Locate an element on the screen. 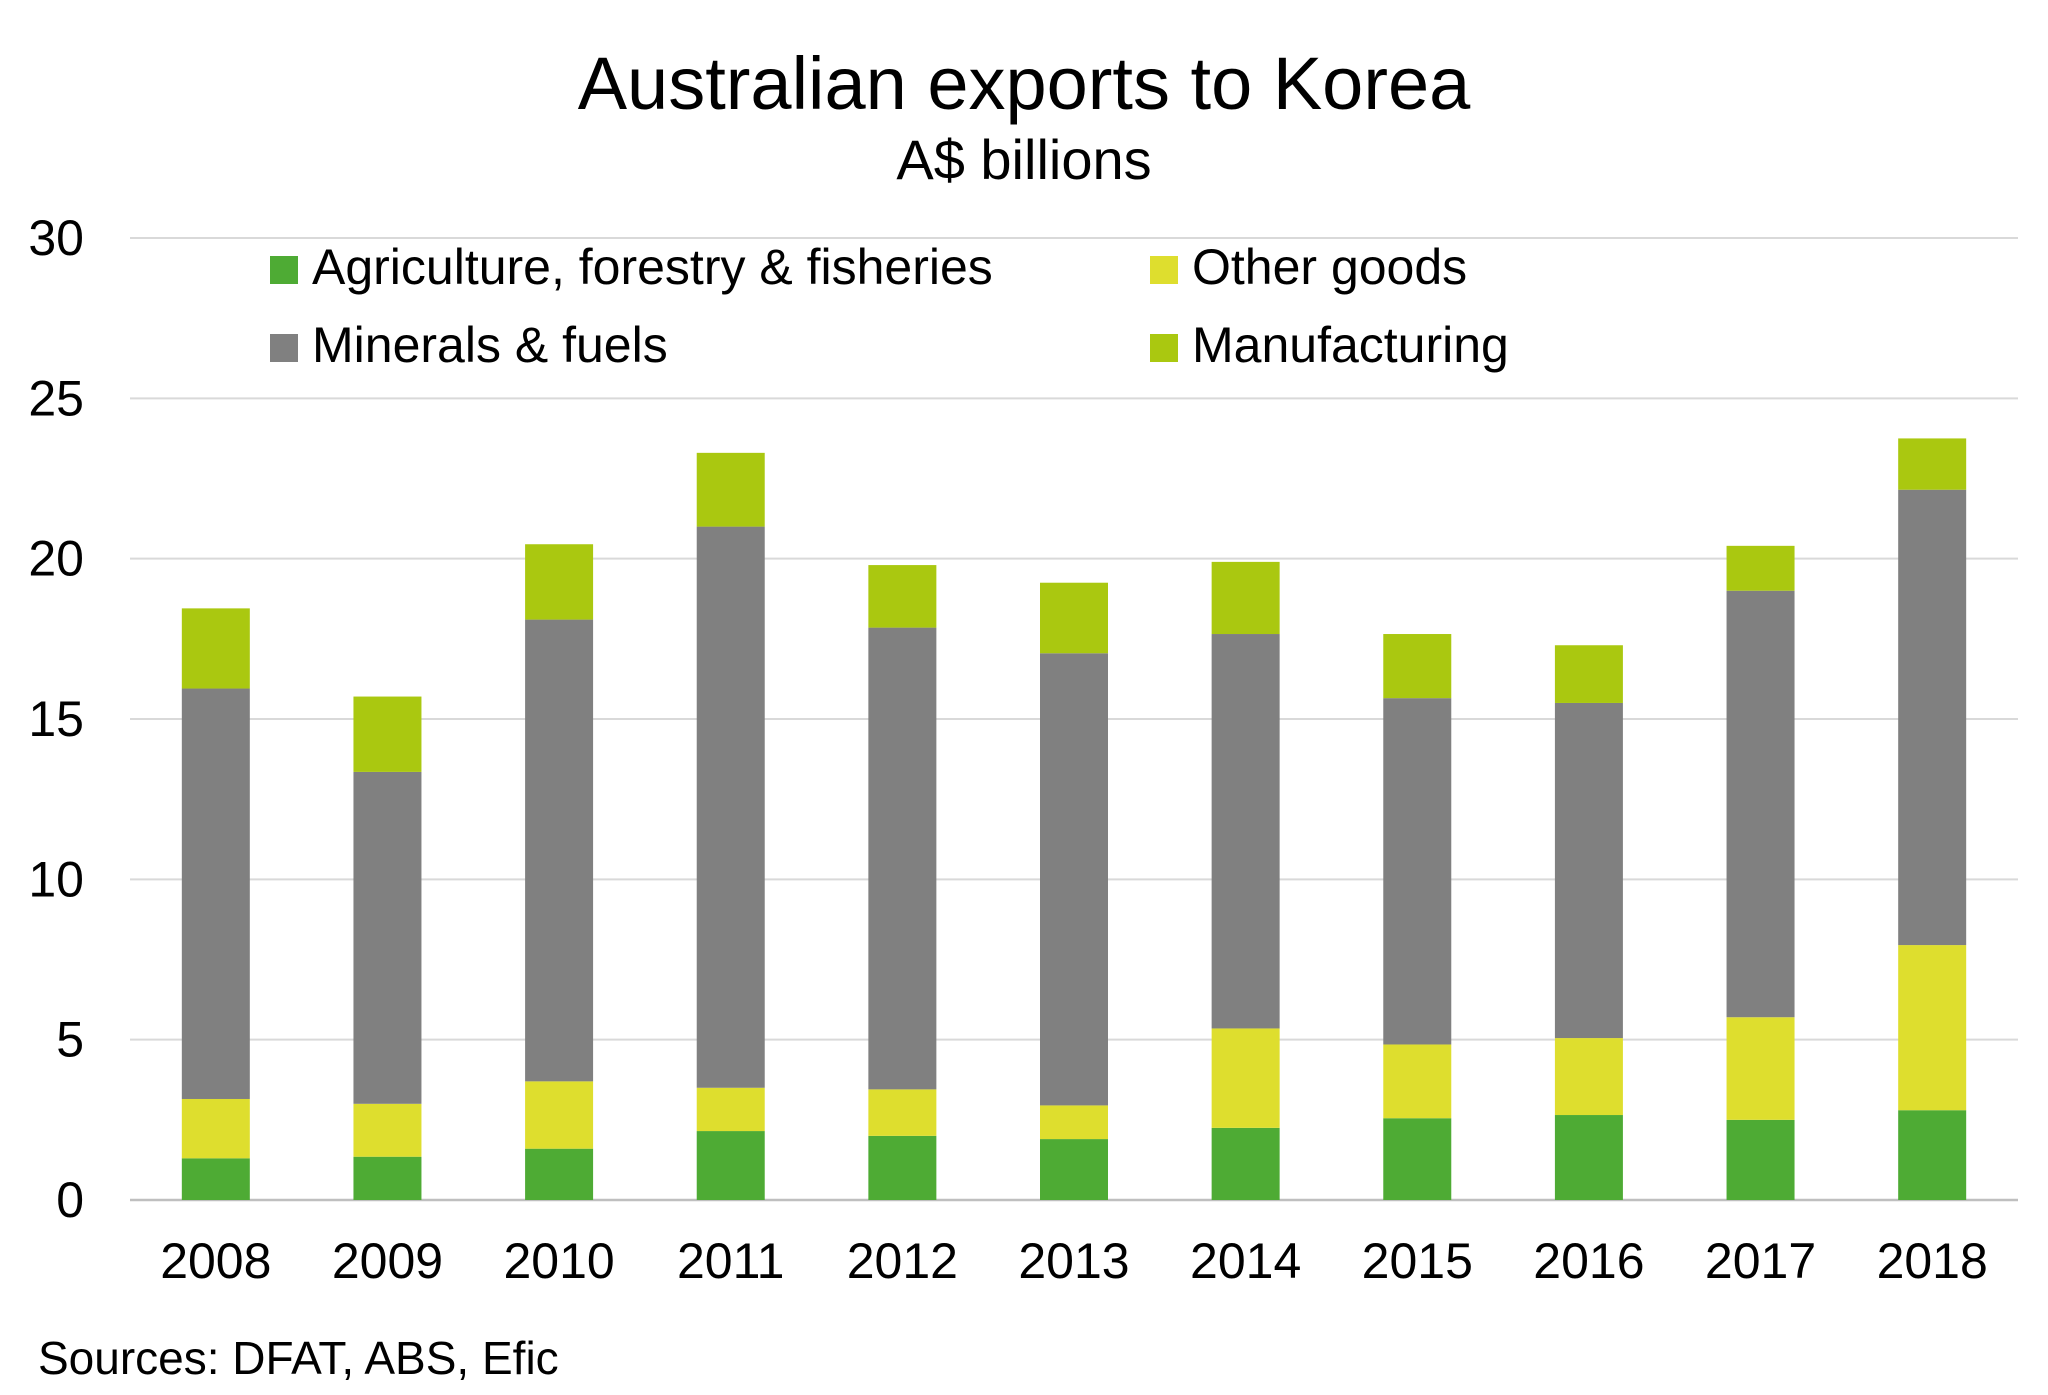 This screenshot has height=1395, width=2048. y-tick-label: 20 is located at coordinates (56, 559).